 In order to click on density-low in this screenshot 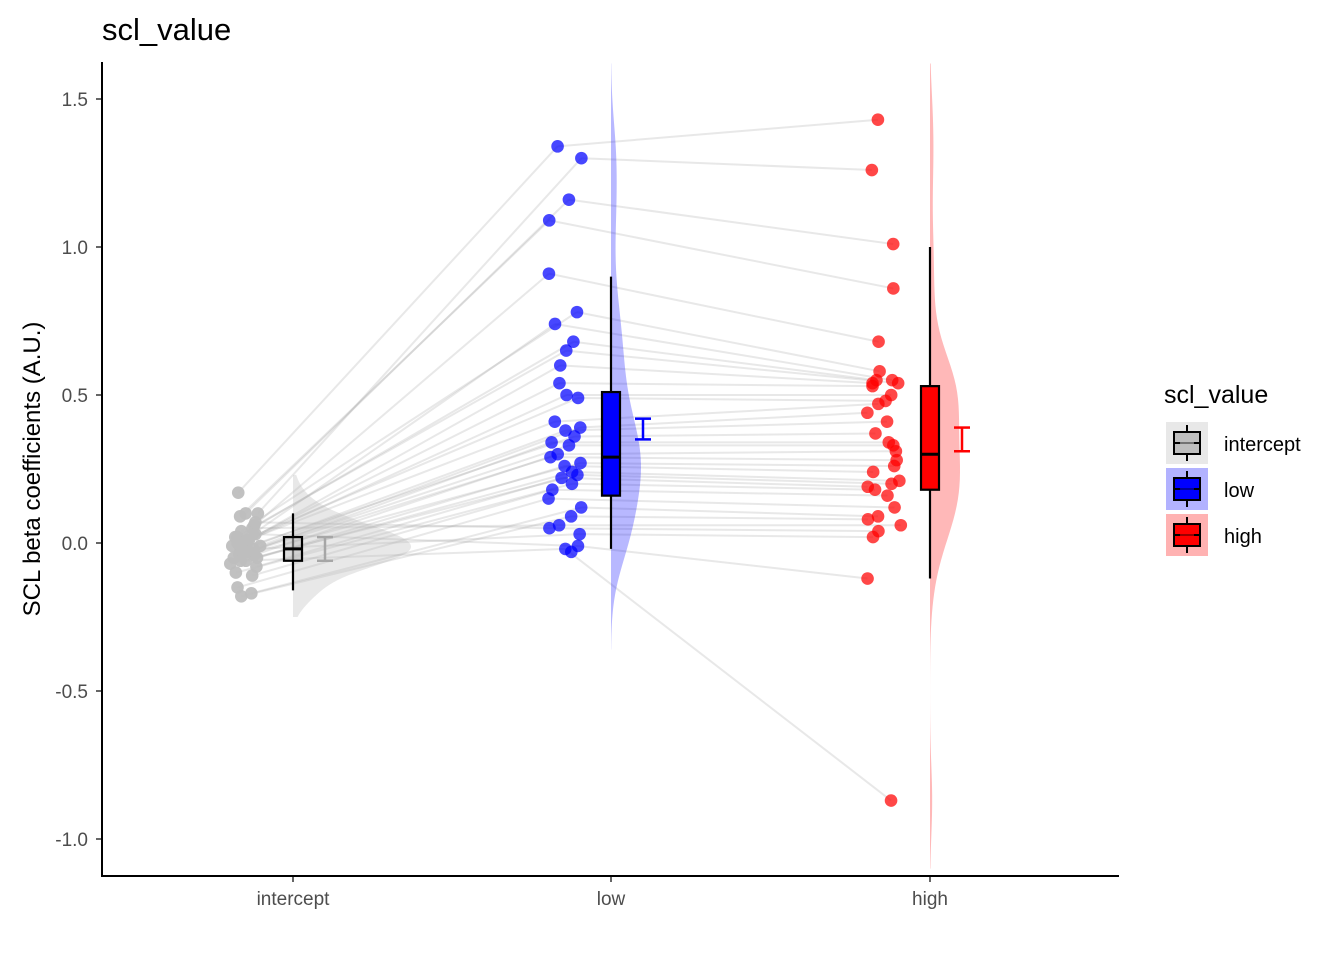, I will do `click(626, 356)`.